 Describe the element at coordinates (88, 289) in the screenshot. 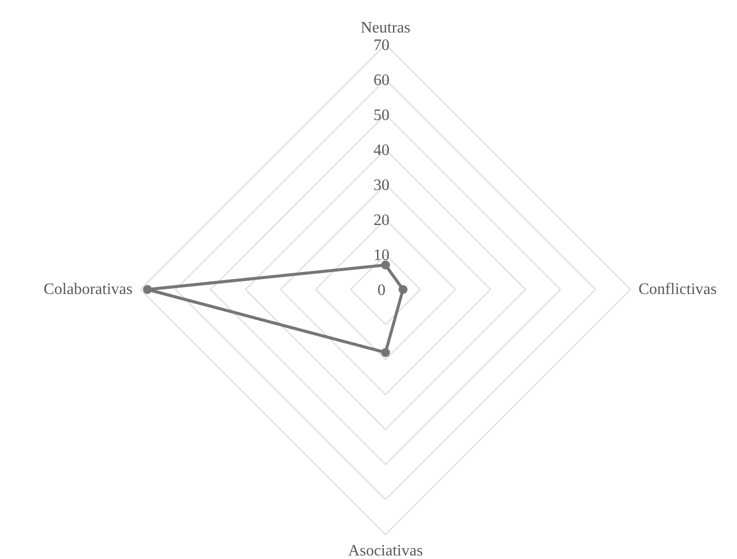

I see `spoke-label: Colaborativas` at that location.